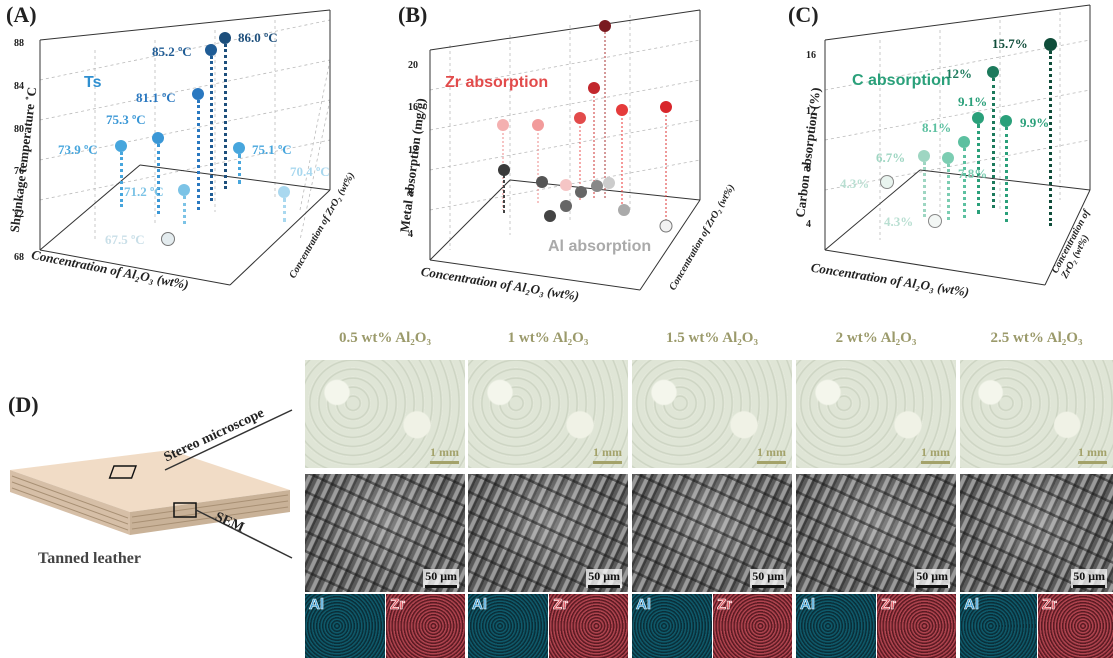 This screenshot has height=658, width=1113. Describe the element at coordinates (150, 481) in the screenshot. I see `leather-top` at that location.